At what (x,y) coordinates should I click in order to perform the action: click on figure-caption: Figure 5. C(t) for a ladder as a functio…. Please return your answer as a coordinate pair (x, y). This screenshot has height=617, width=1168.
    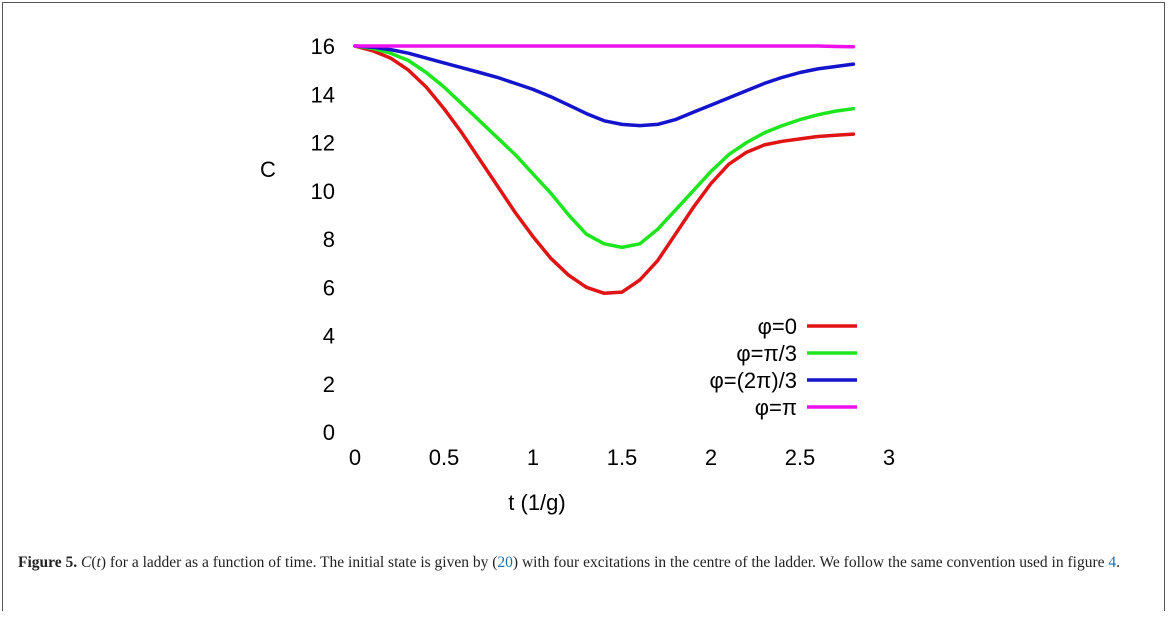
    Looking at the image, I should click on (583, 562).